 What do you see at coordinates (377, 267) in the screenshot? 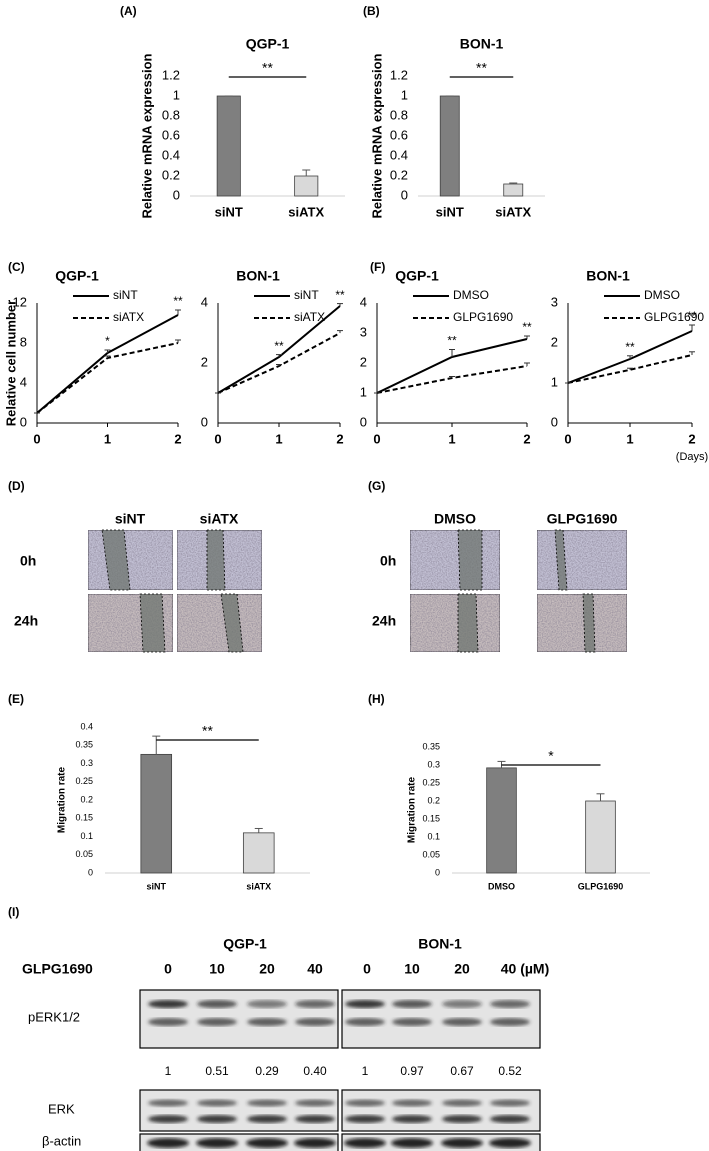
I see `panel-label: (F)` at bounding box center [377, 267].